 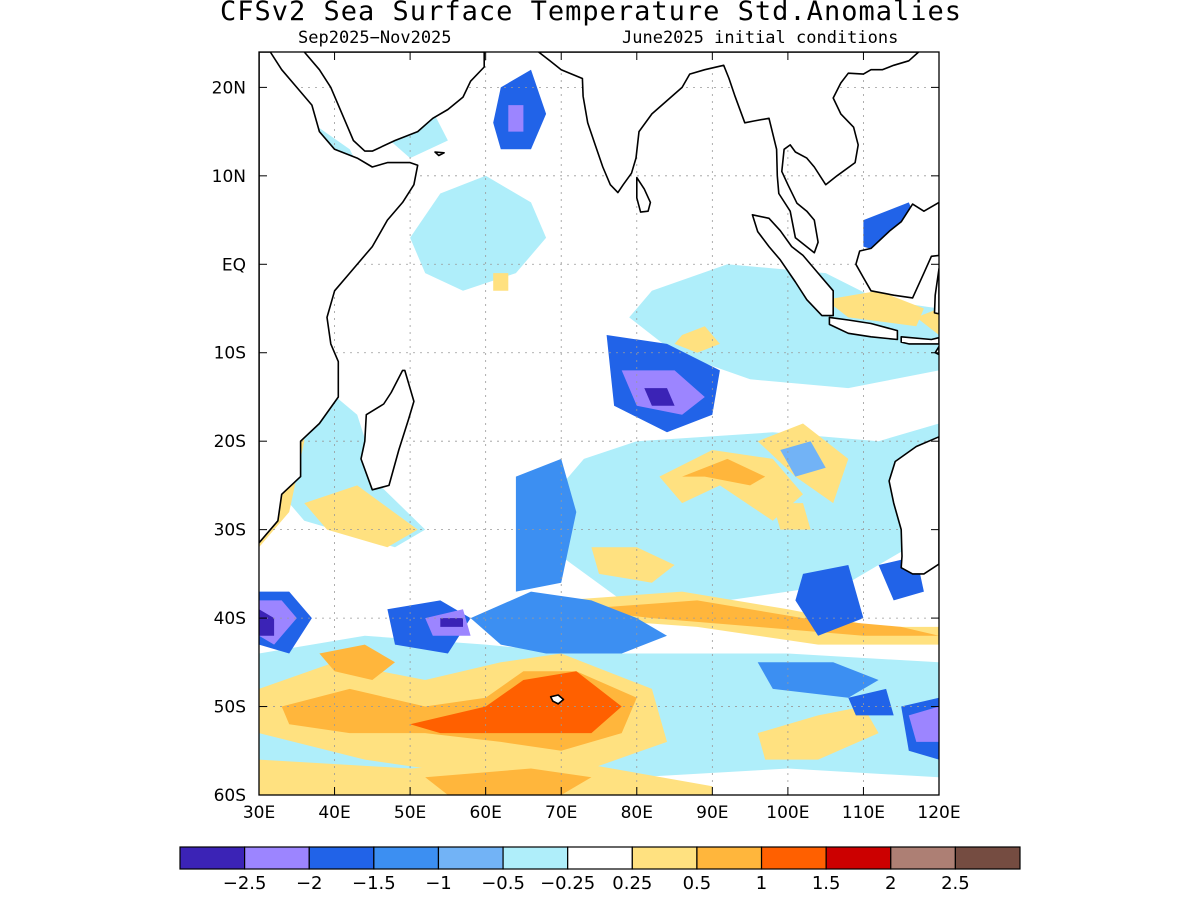 I want to click on land-arabia, so click(x=394, y=102).